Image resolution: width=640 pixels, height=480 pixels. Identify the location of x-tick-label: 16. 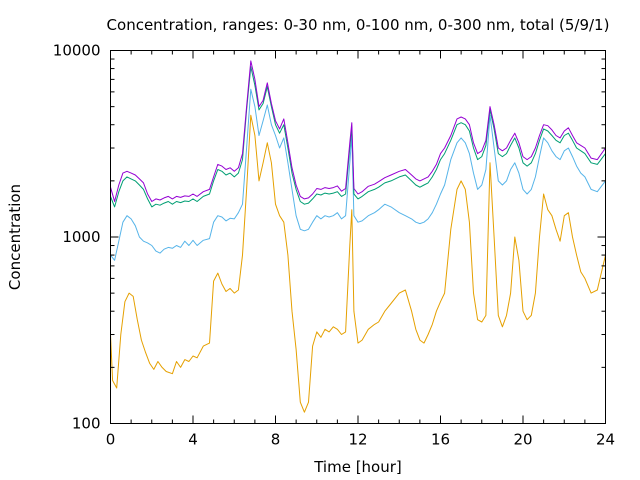
(440, 440).